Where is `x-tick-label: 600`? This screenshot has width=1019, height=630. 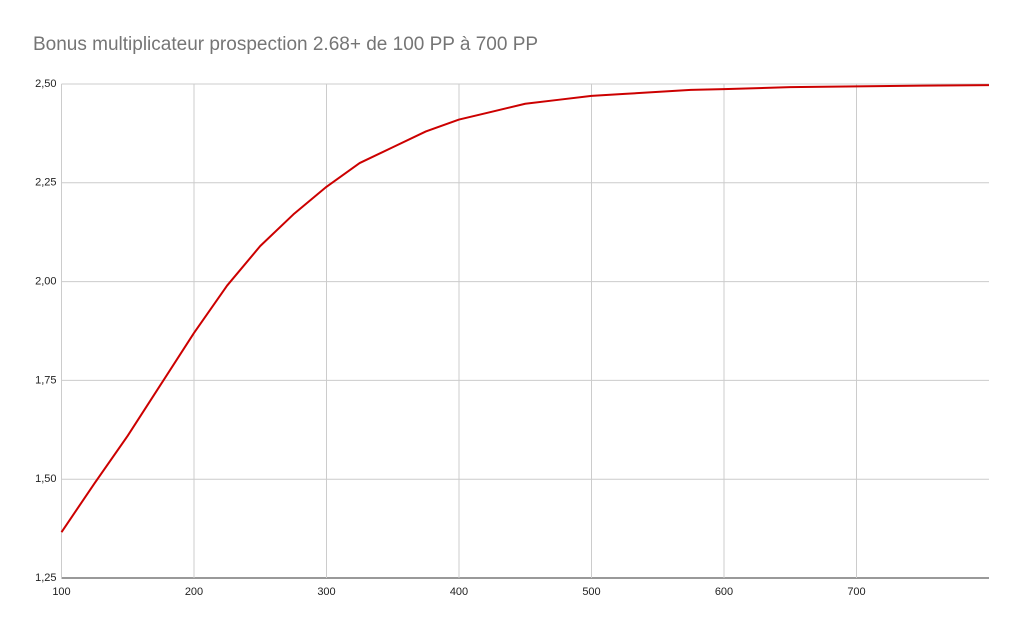
x-tick-label: 600 is located at coordinates (724, 592).